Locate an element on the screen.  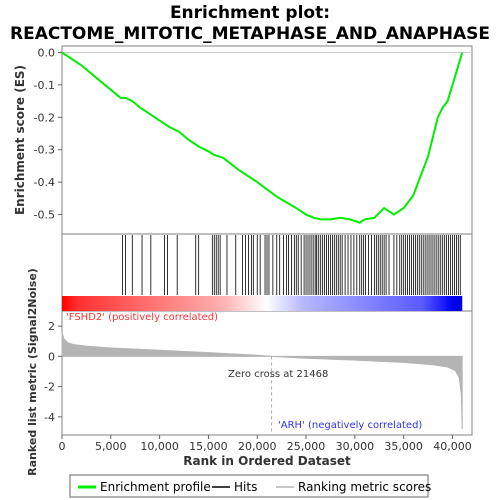
negative-label: 'ARH' (negatively correlated) is located at coordinates (350, 425).